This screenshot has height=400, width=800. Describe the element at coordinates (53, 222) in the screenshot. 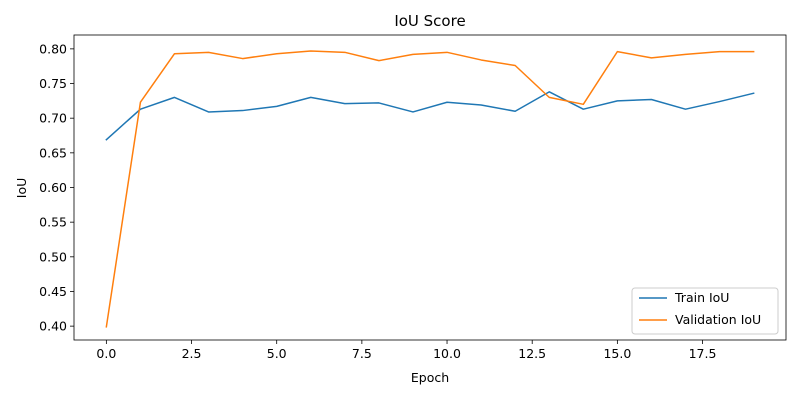

I see `y-tick-label: 0.55` at that location.